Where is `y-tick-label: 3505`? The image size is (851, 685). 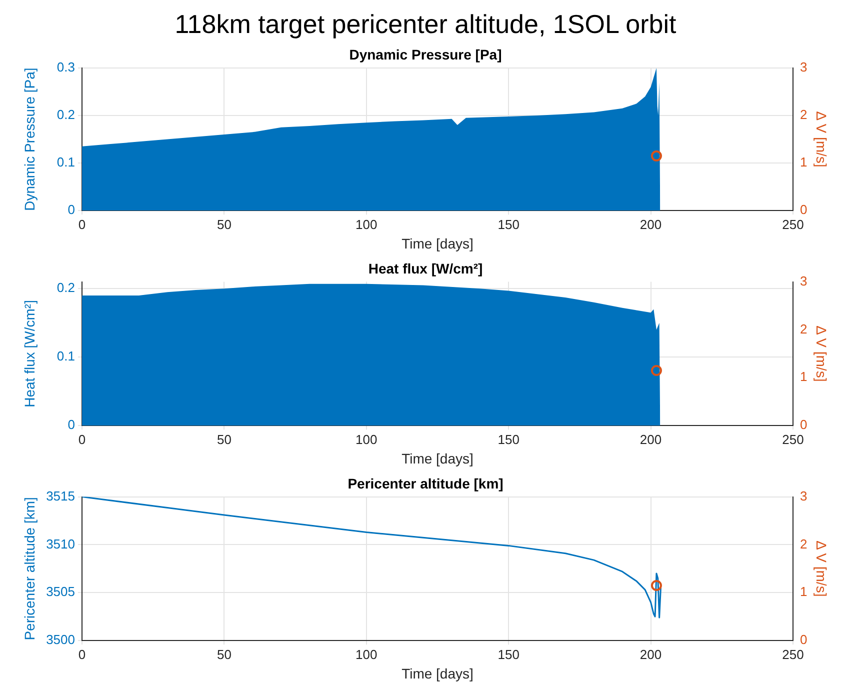 y-tick-label: 3505 is located at coordinates (60, 592).